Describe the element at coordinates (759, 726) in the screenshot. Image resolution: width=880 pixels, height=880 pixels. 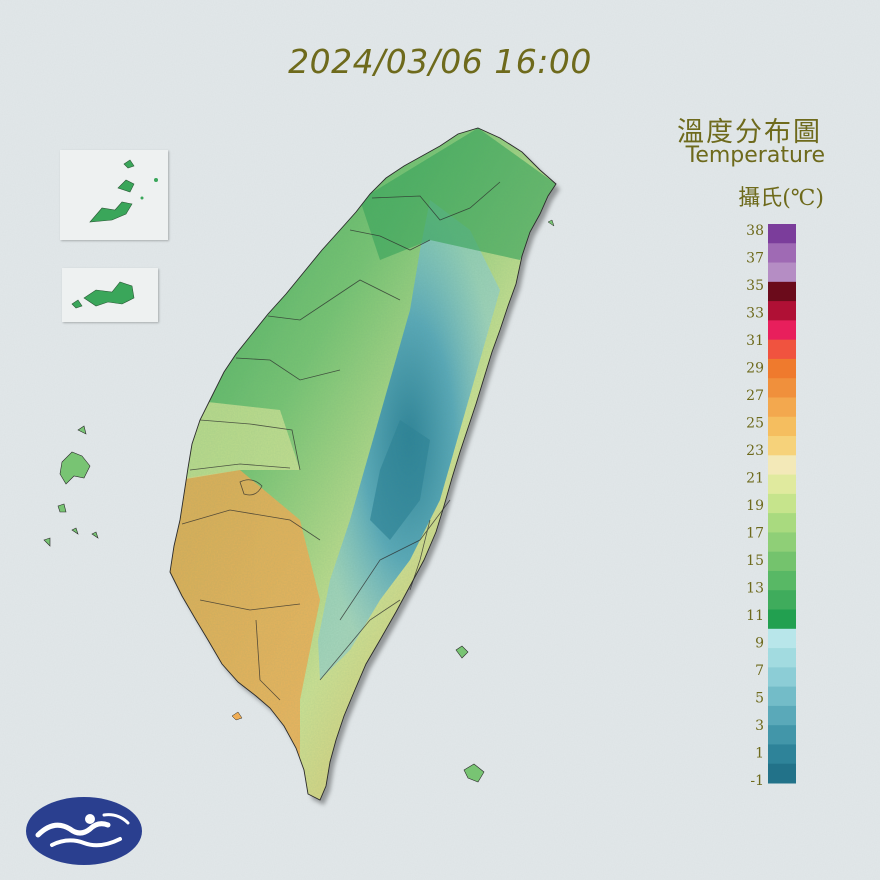
I see `legend-tick-label: 3` at that location.